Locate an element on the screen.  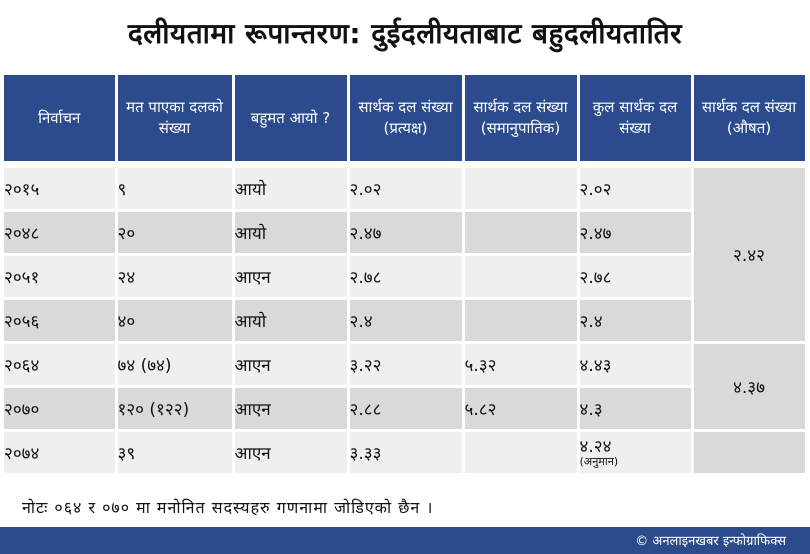
cell-party-count: ४० is located at coordinates (175, 321).